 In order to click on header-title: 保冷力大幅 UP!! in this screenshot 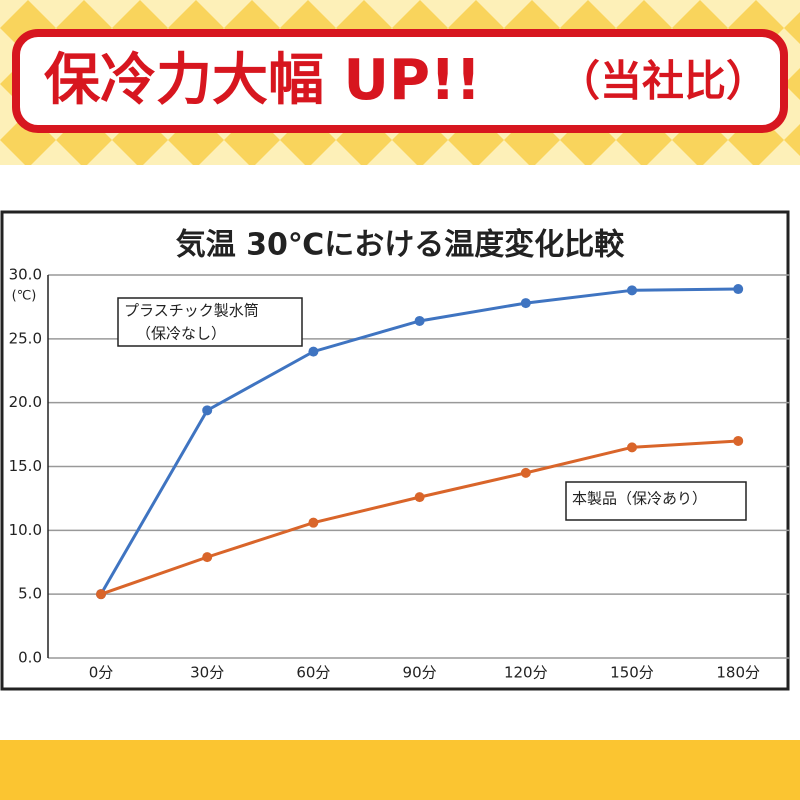, I will do `click(262, 80)`.